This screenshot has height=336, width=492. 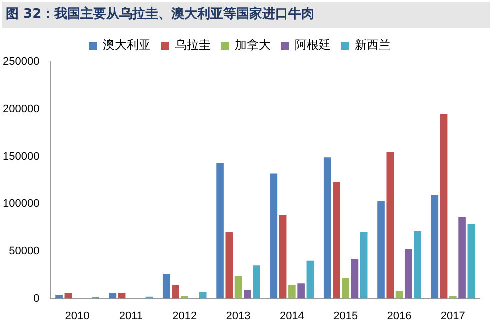 What do you see at coordinates (127, 45) in the screenshot?
I see `legend-label: 澳大利亚` at bounding box center [127, 45].